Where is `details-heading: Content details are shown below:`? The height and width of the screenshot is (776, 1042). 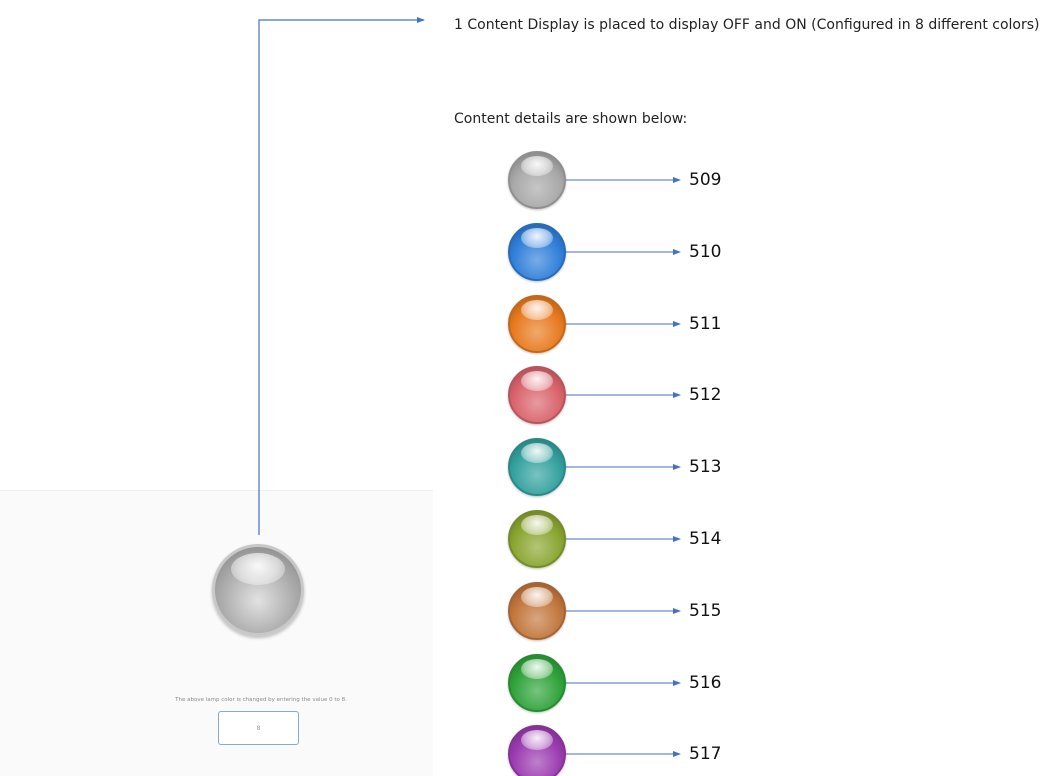
details-heading: Content details are shown below: is located at coordinates (571, 119).